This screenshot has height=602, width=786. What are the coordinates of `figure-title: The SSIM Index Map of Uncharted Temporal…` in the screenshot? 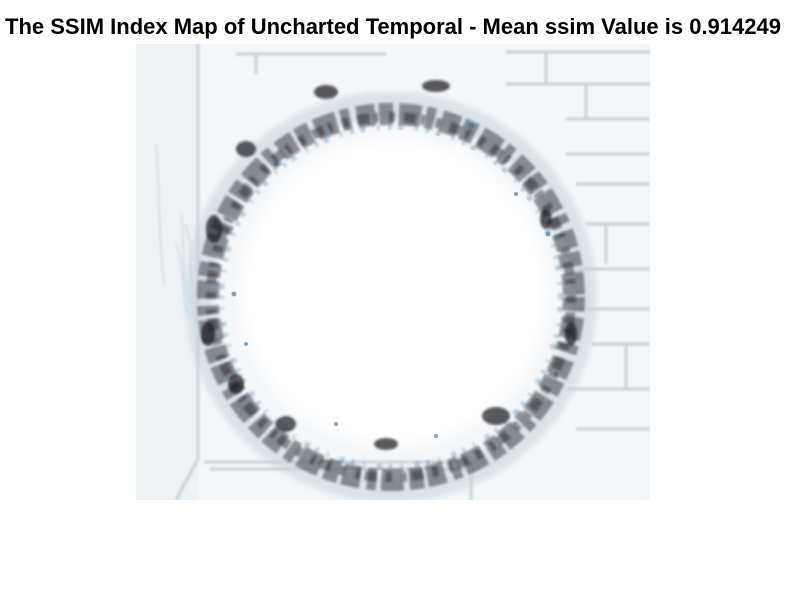 It's located at (393, 27).